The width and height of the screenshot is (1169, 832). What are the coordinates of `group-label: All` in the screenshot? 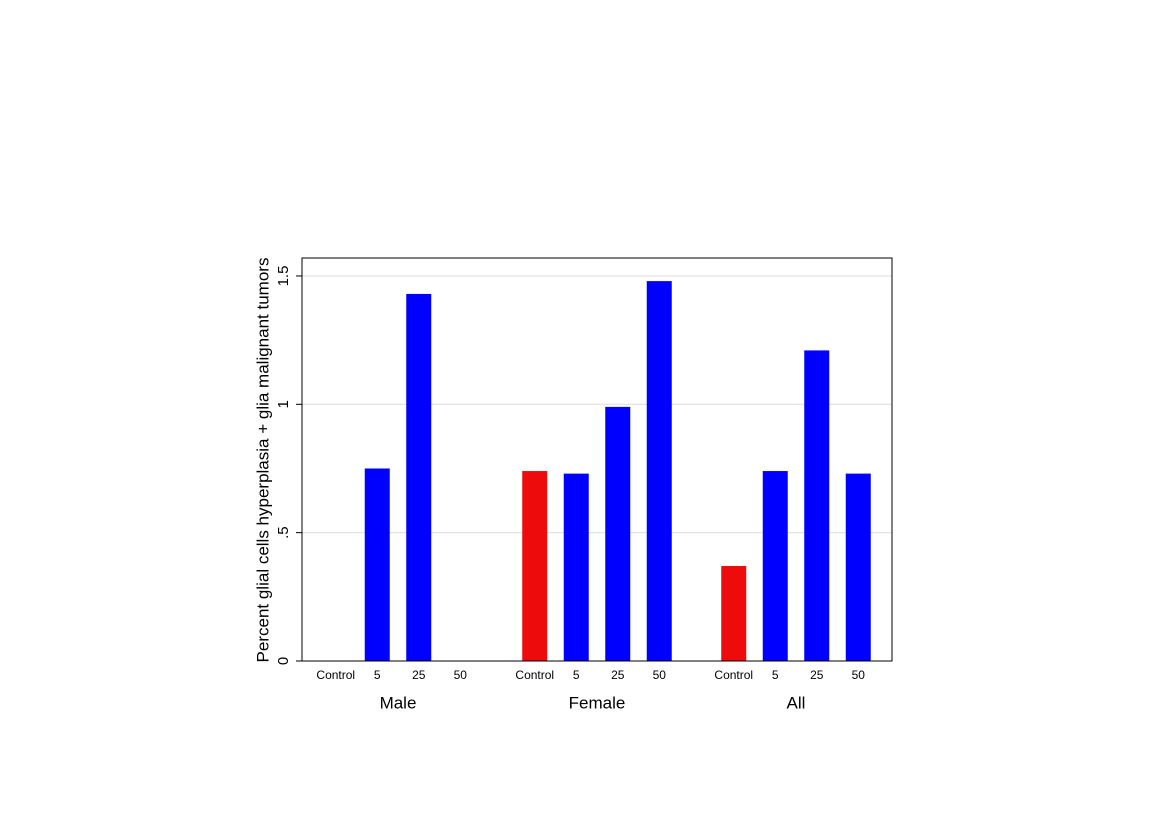 It's located at (796, 702).